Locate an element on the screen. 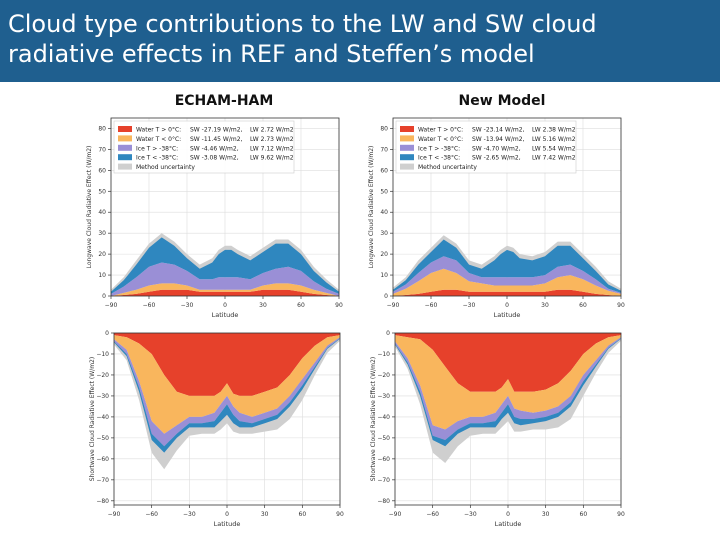 The width and height of the screenshot is (720, 540). legend-label: Water T < 0°C: is located at coordinates (440, 139).